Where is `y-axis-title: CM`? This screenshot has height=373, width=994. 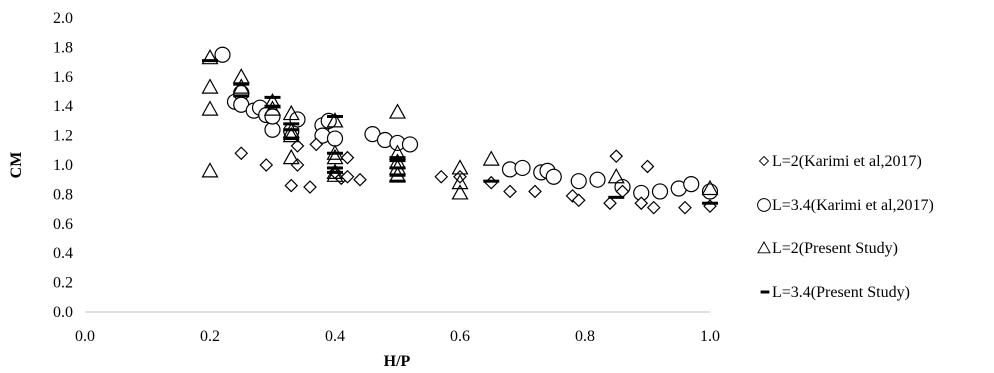 y-axis-title: CM is located at coordinates (16, 165).